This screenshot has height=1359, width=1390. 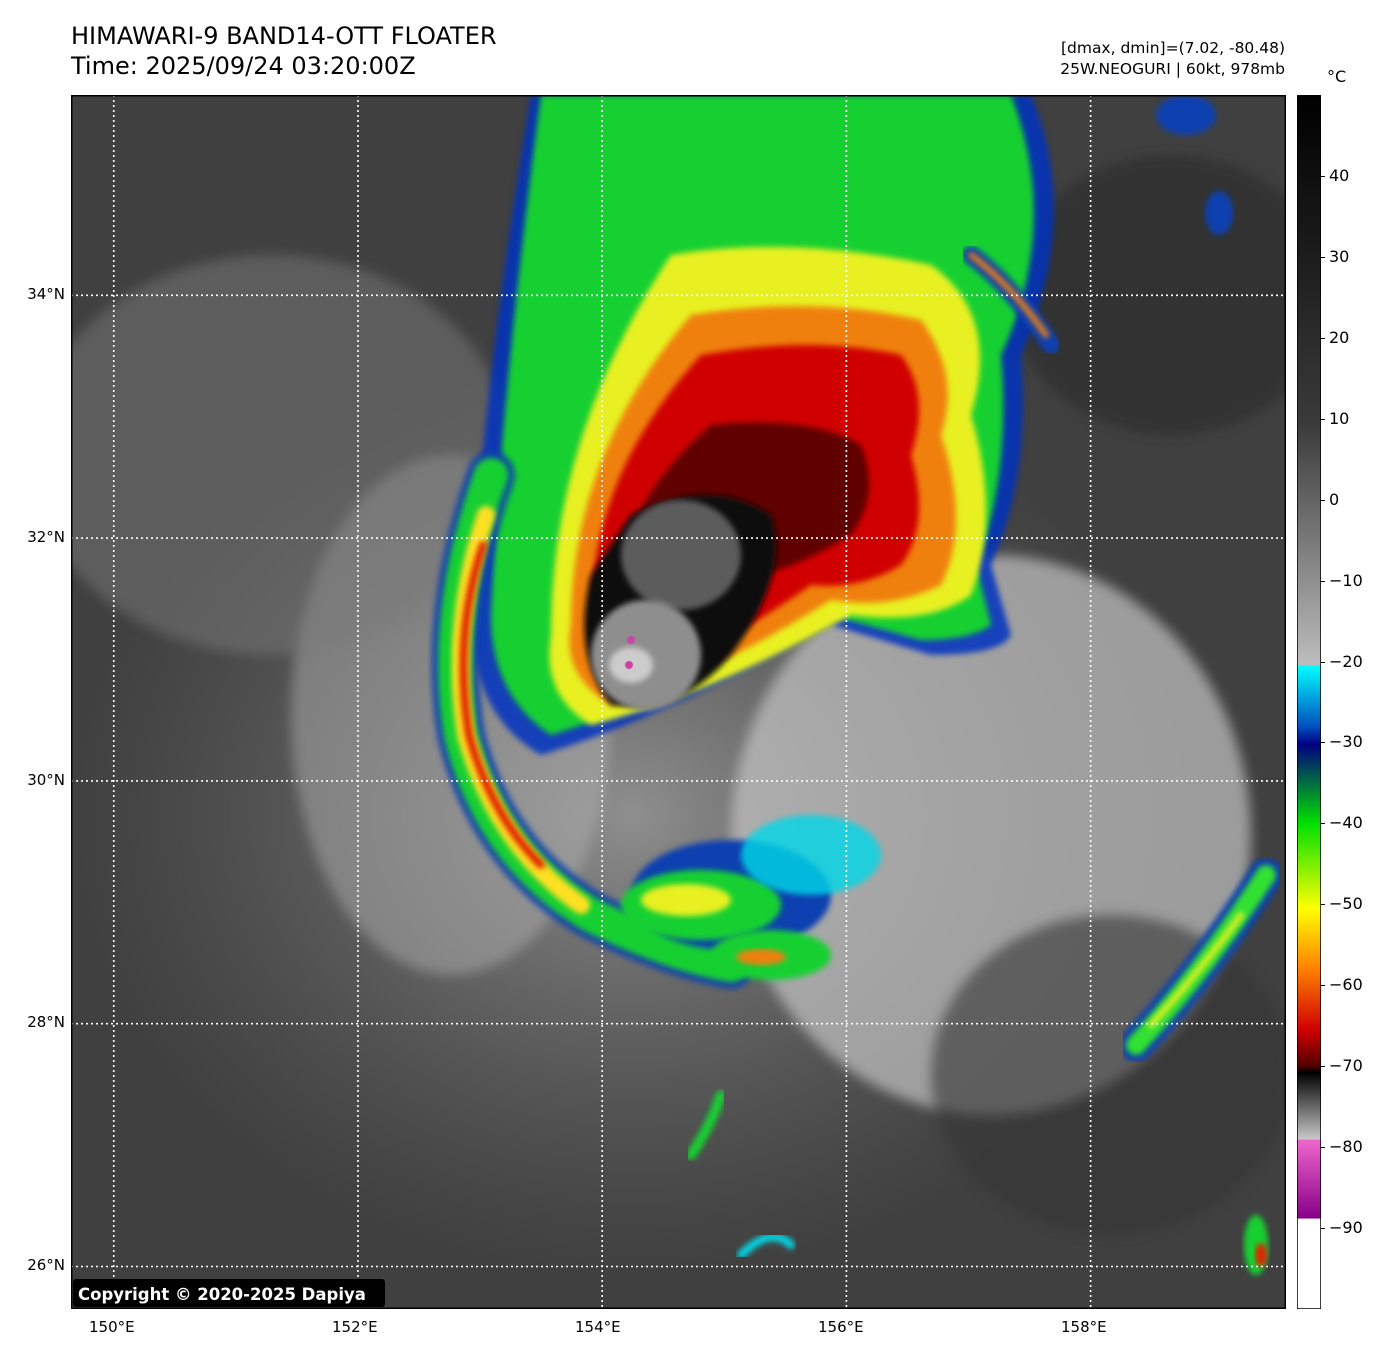 I want to click on colorbar-tick-label: −90, so click(x=1346, y=1228).